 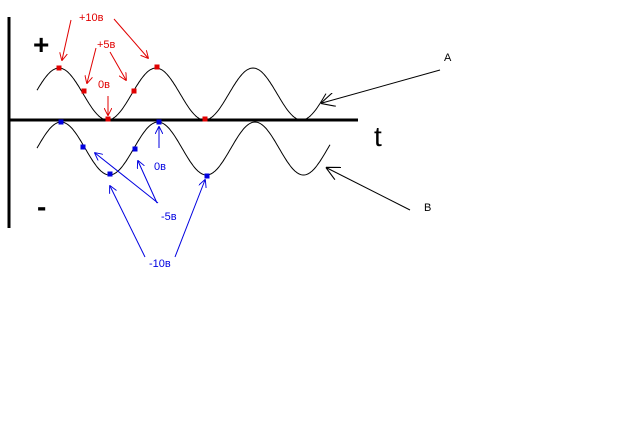 What do you see at coordinates (41, 206) in the screenshot?
I see `minus-sign: -` at bounding box center [41, 206].